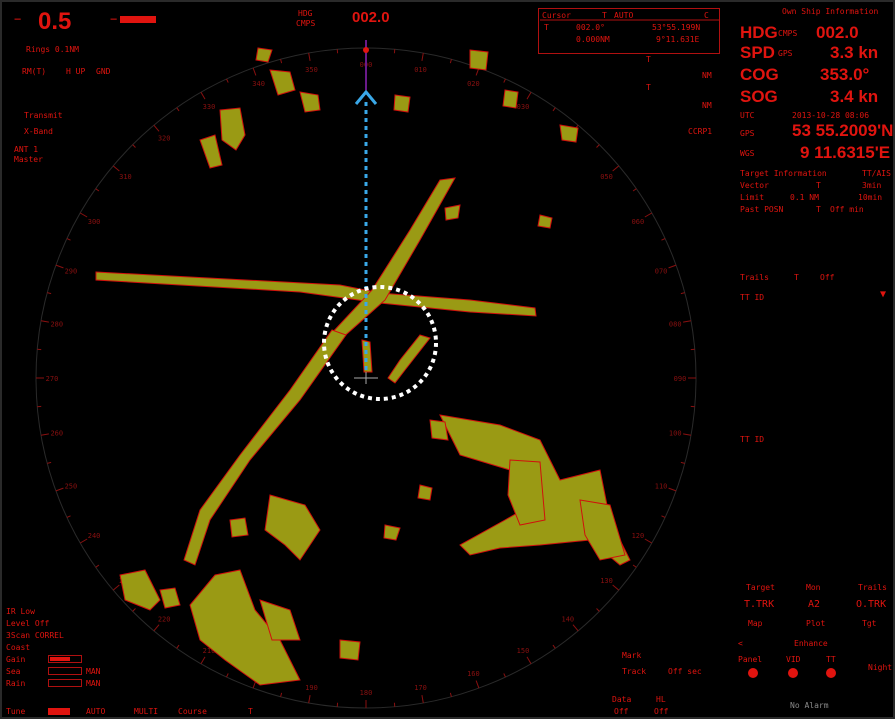  What do you see at coordinates (675, 324) in the screenshot?
I see `bearing-label: 080` at bounding box center [675, 324].